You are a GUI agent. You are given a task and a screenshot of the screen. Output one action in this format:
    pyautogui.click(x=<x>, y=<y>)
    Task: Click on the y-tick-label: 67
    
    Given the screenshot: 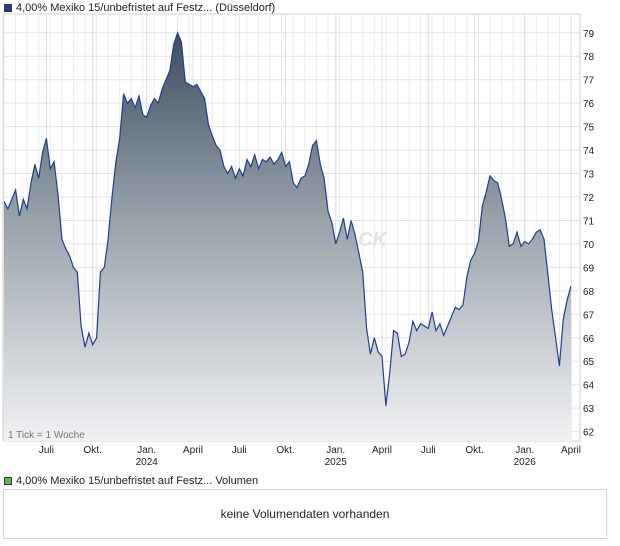 What is the action you would take?
    pyautogui.click(x=589, y=315)
    